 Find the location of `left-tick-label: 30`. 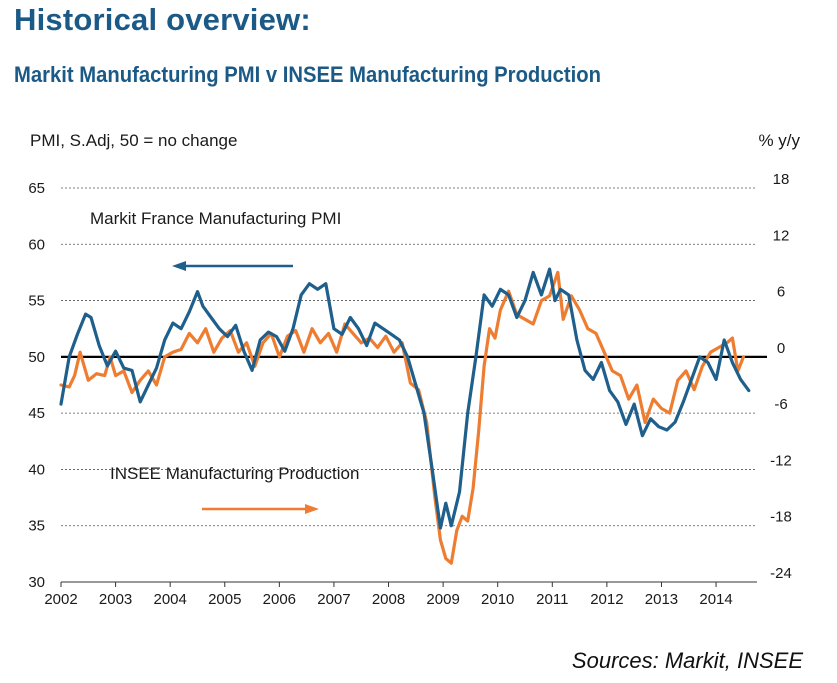

left-tick-label: 30 is located at coordinates (36, 582).